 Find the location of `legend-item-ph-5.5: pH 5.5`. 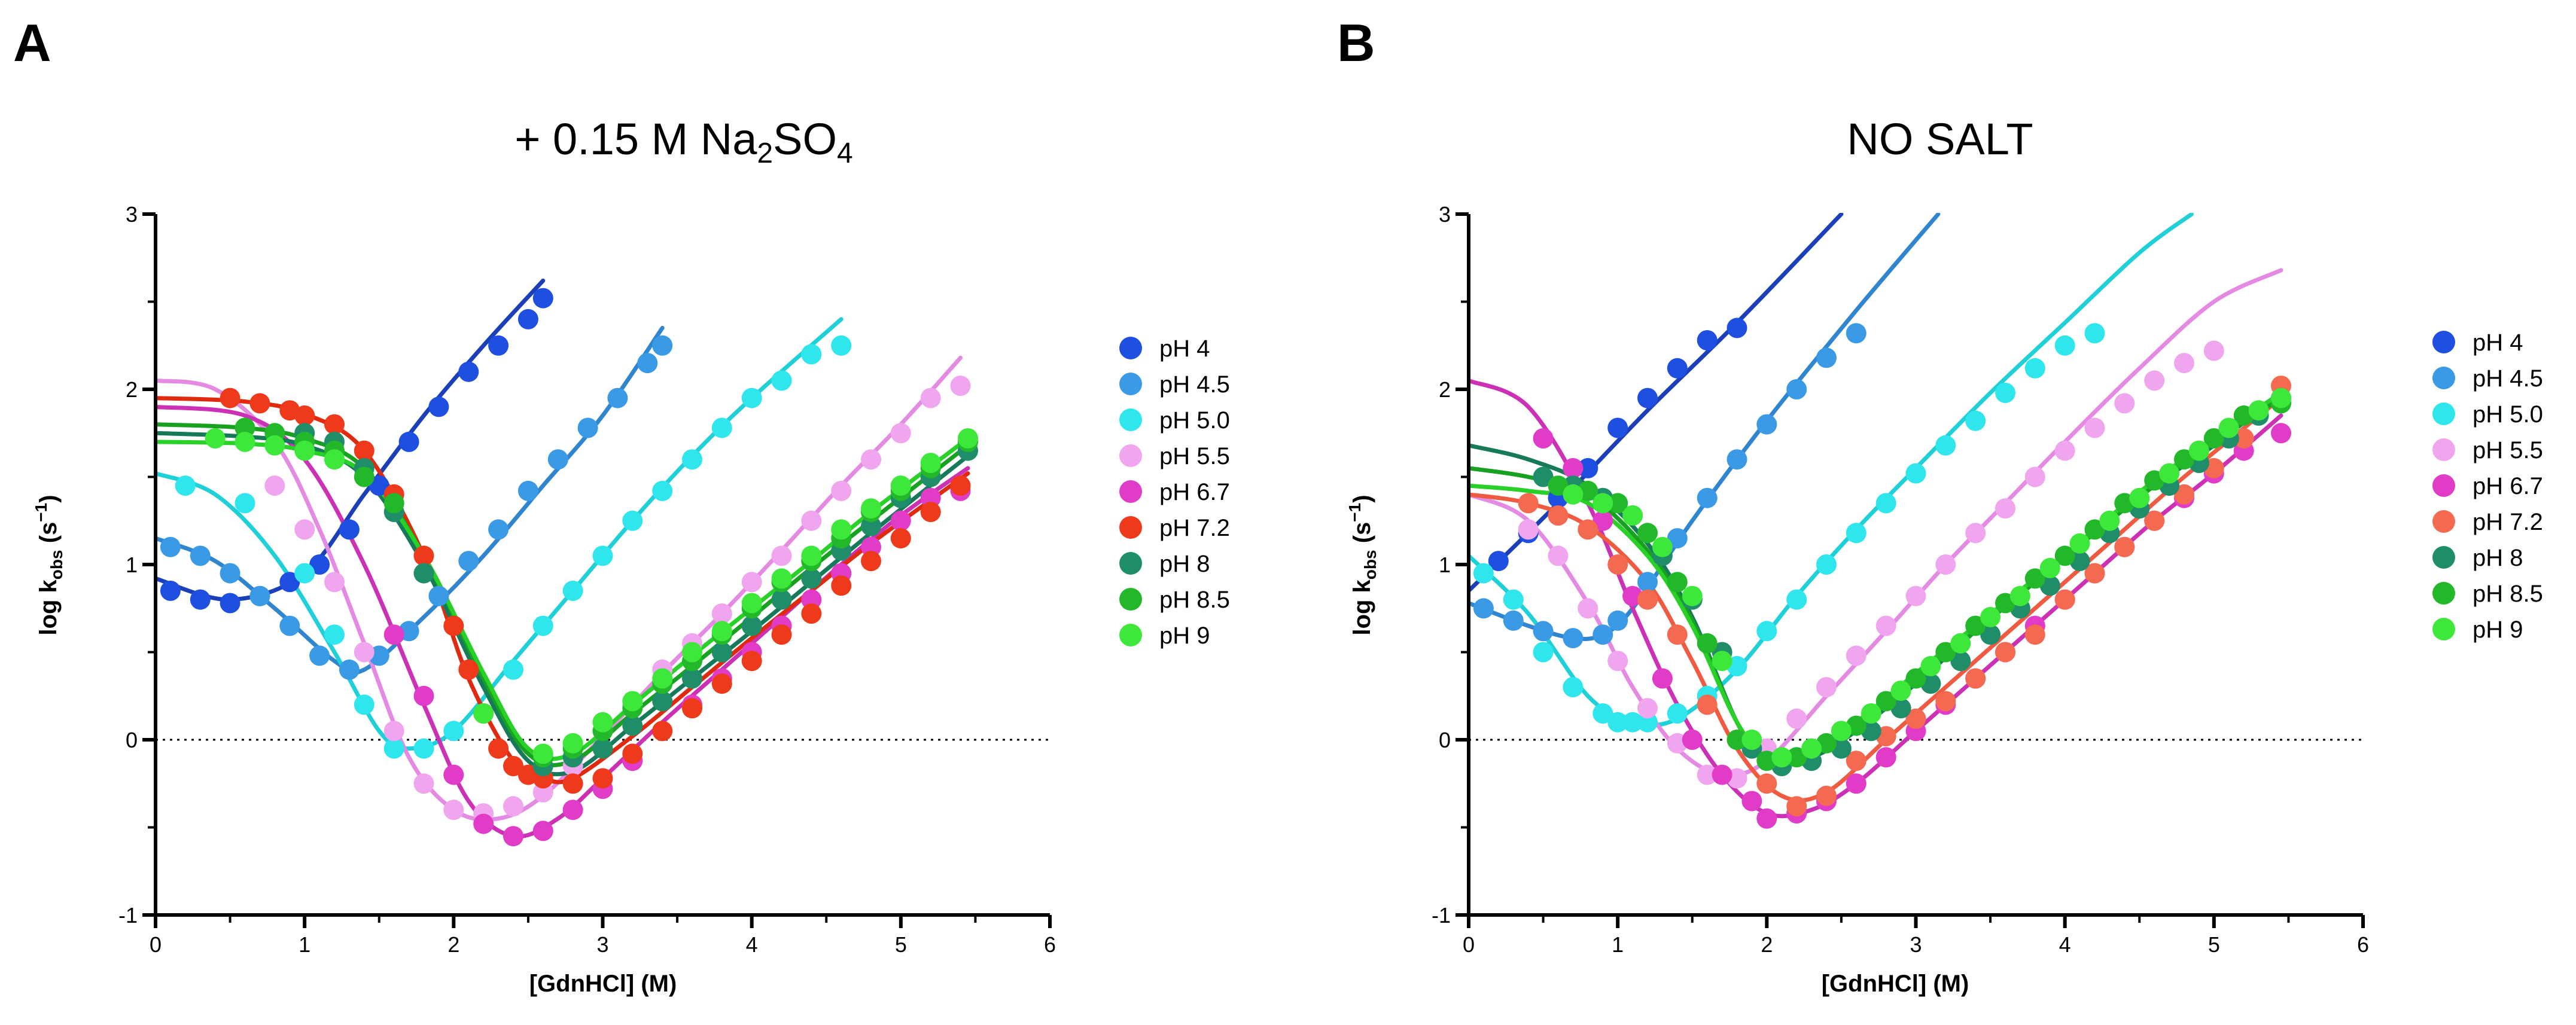

legend-item-ph-5.5: pH 5.5 is located at coordinates (1174, 456).